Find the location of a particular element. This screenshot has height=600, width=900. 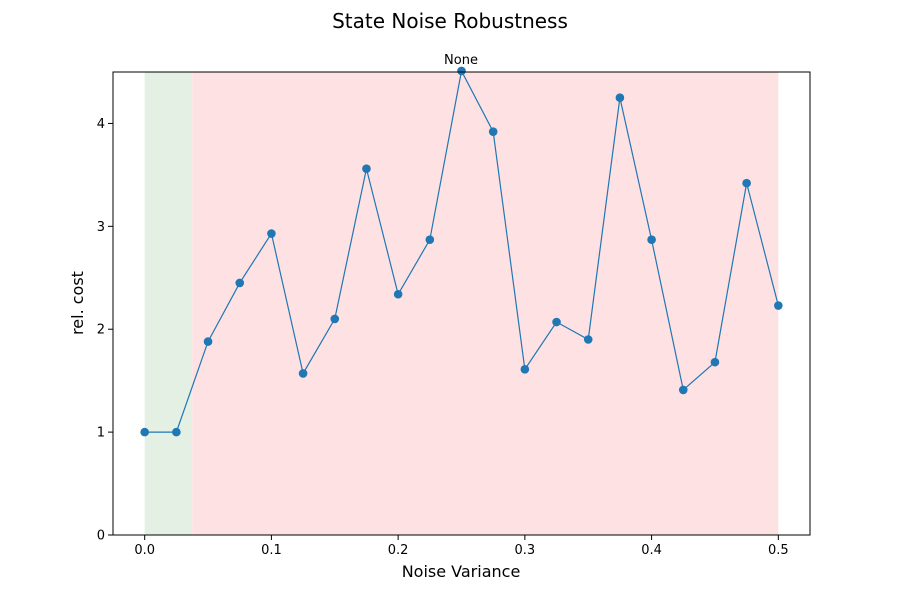

x-tick-label: 0.3 is located at coordinates (525, 550).